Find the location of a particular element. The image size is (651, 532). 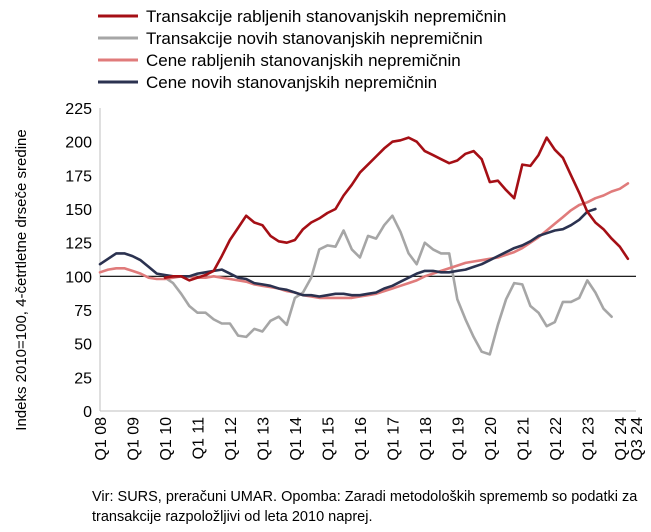

y-axis: 0 25 50 75 100 125 150 175 200 225 is located at coordinates (78, 261).